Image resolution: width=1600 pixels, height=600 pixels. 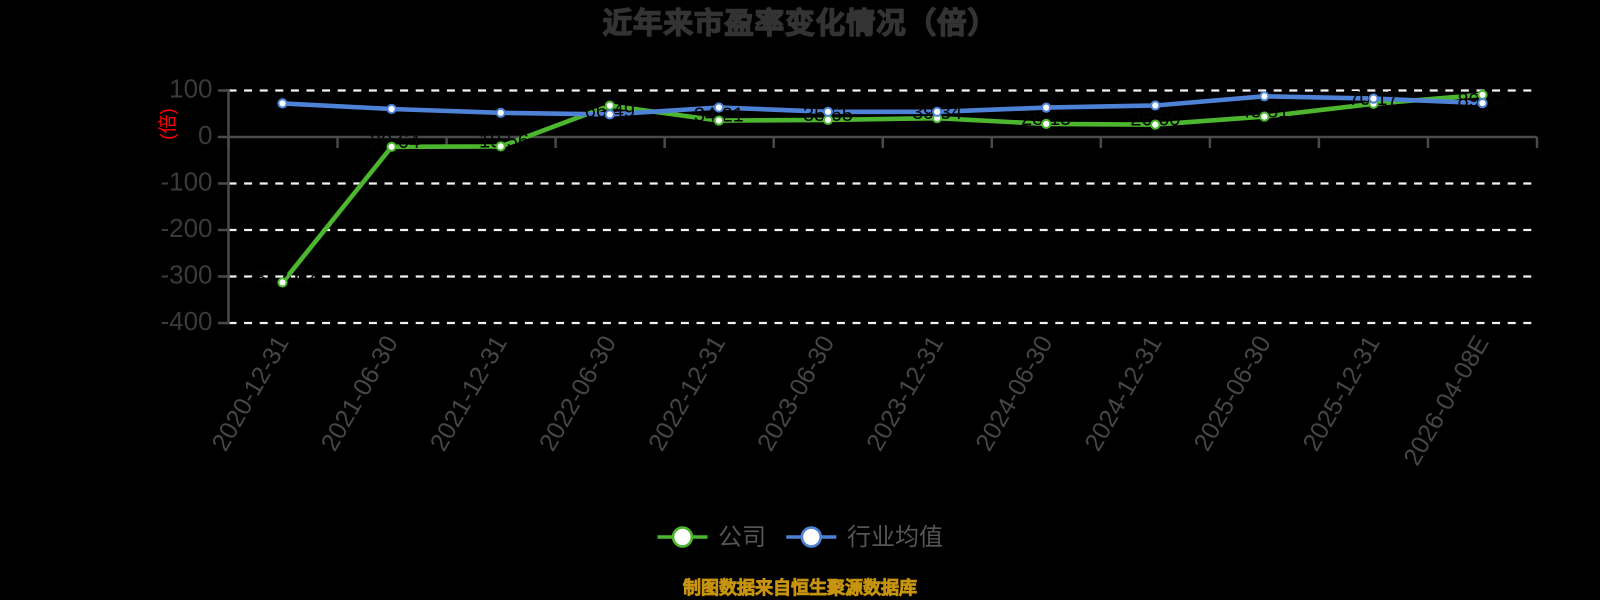 What do you see at coordinates (800, 23) in the screenshot?
I see `svg-text: 近年来市盈率变化情况（倍）` at bounding box center [800, 23].